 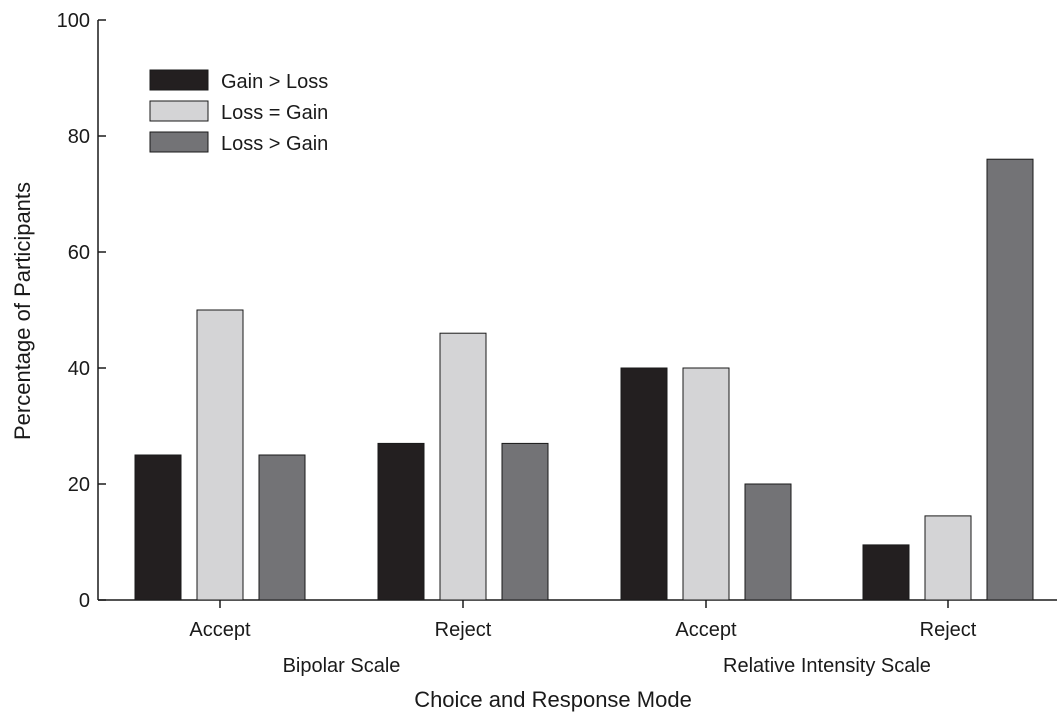 I want to click on legend-label: Gain > Loss, so click(x=274, y=82).